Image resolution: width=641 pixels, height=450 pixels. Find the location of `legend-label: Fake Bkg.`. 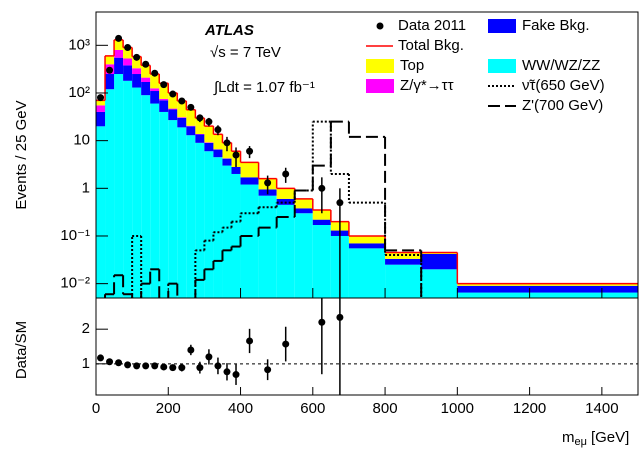

legend-label: Fake Bkg. is located at coordinates (556, 25).